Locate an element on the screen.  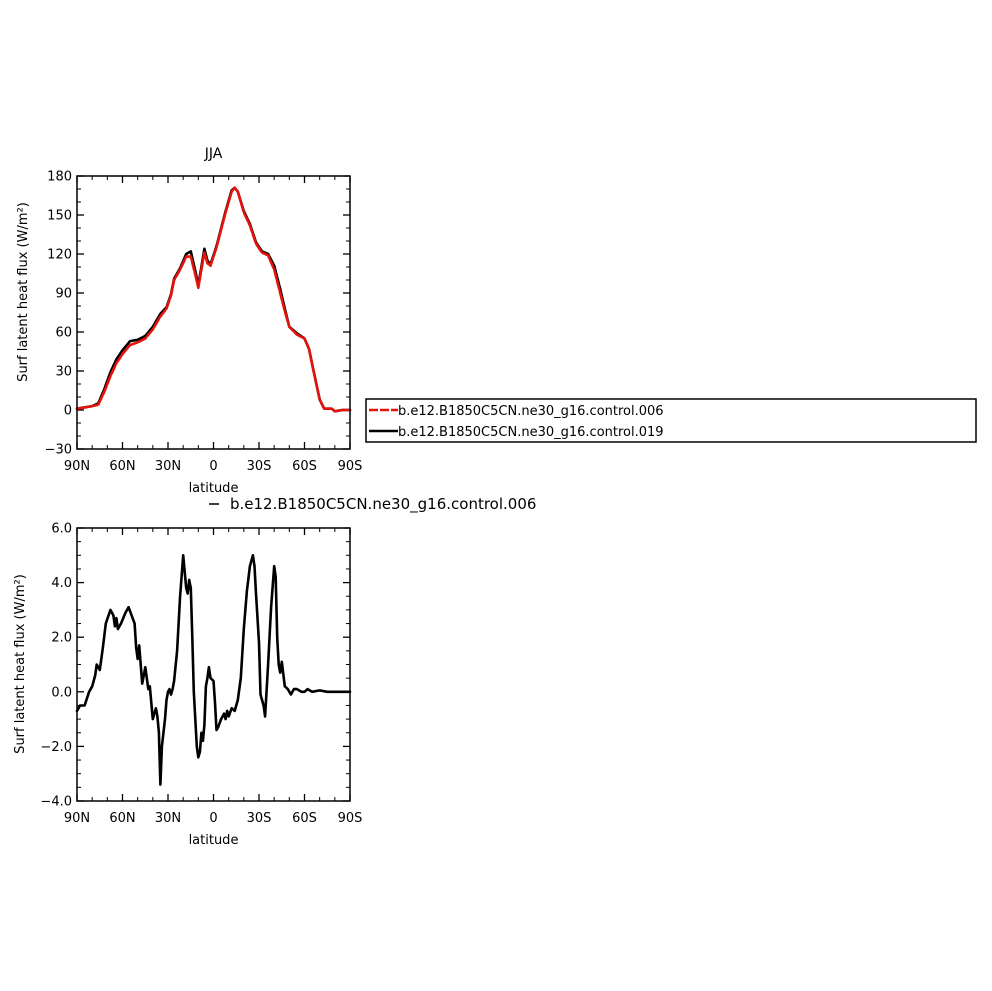
bottom-x-tick-label: 0 is located at coordinates (213, 818).